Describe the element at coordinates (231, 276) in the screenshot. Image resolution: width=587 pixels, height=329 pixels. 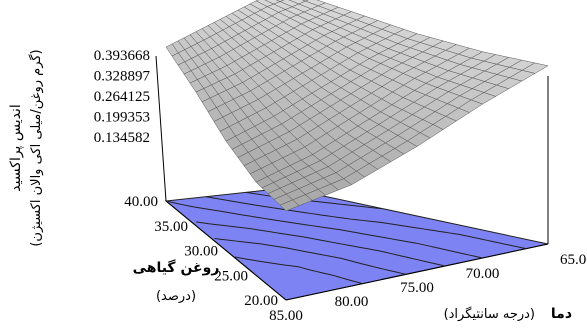
I see `y-tick-label: 25.00` at that location.